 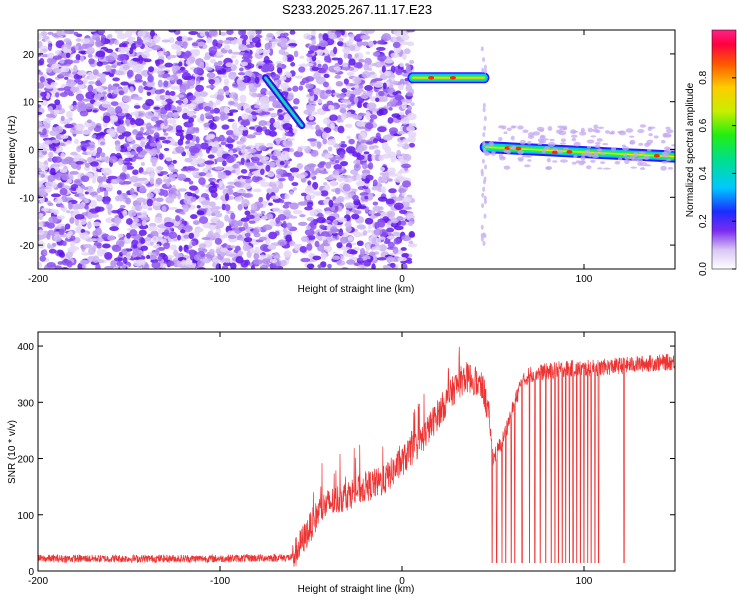 I want to click on spectrogram-y-label: Frequency (Hz), so click(x=12, y=150).